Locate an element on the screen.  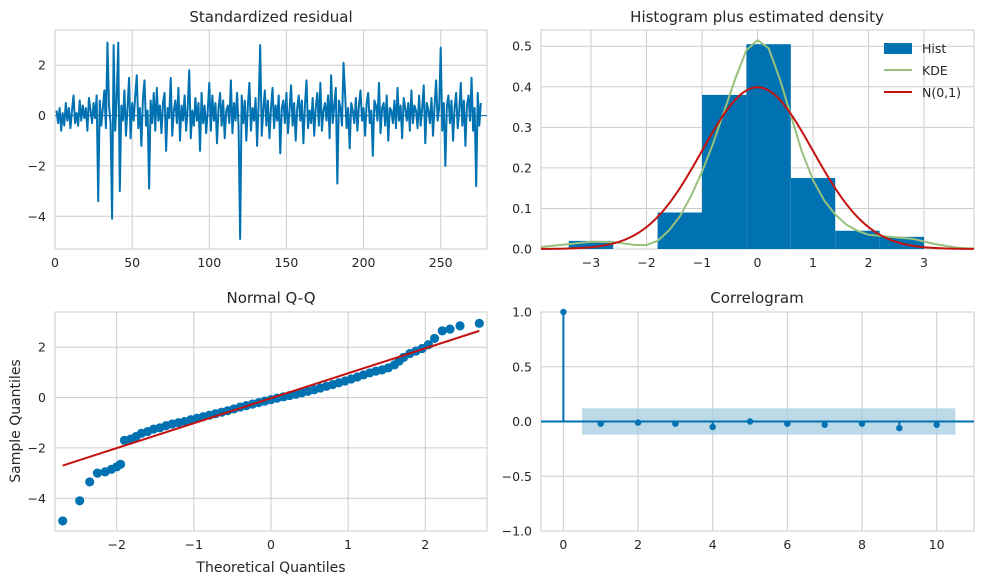
y-tick-label: −0.5 is located at coordinates (517, 476).